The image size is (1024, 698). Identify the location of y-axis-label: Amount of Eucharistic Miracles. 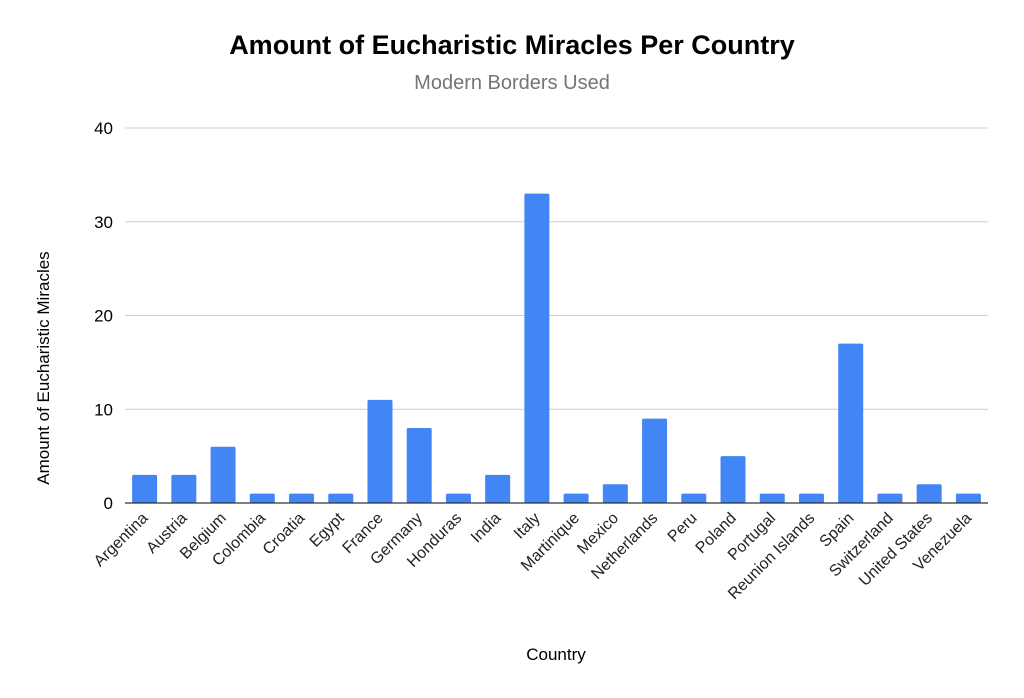
(43, 367).